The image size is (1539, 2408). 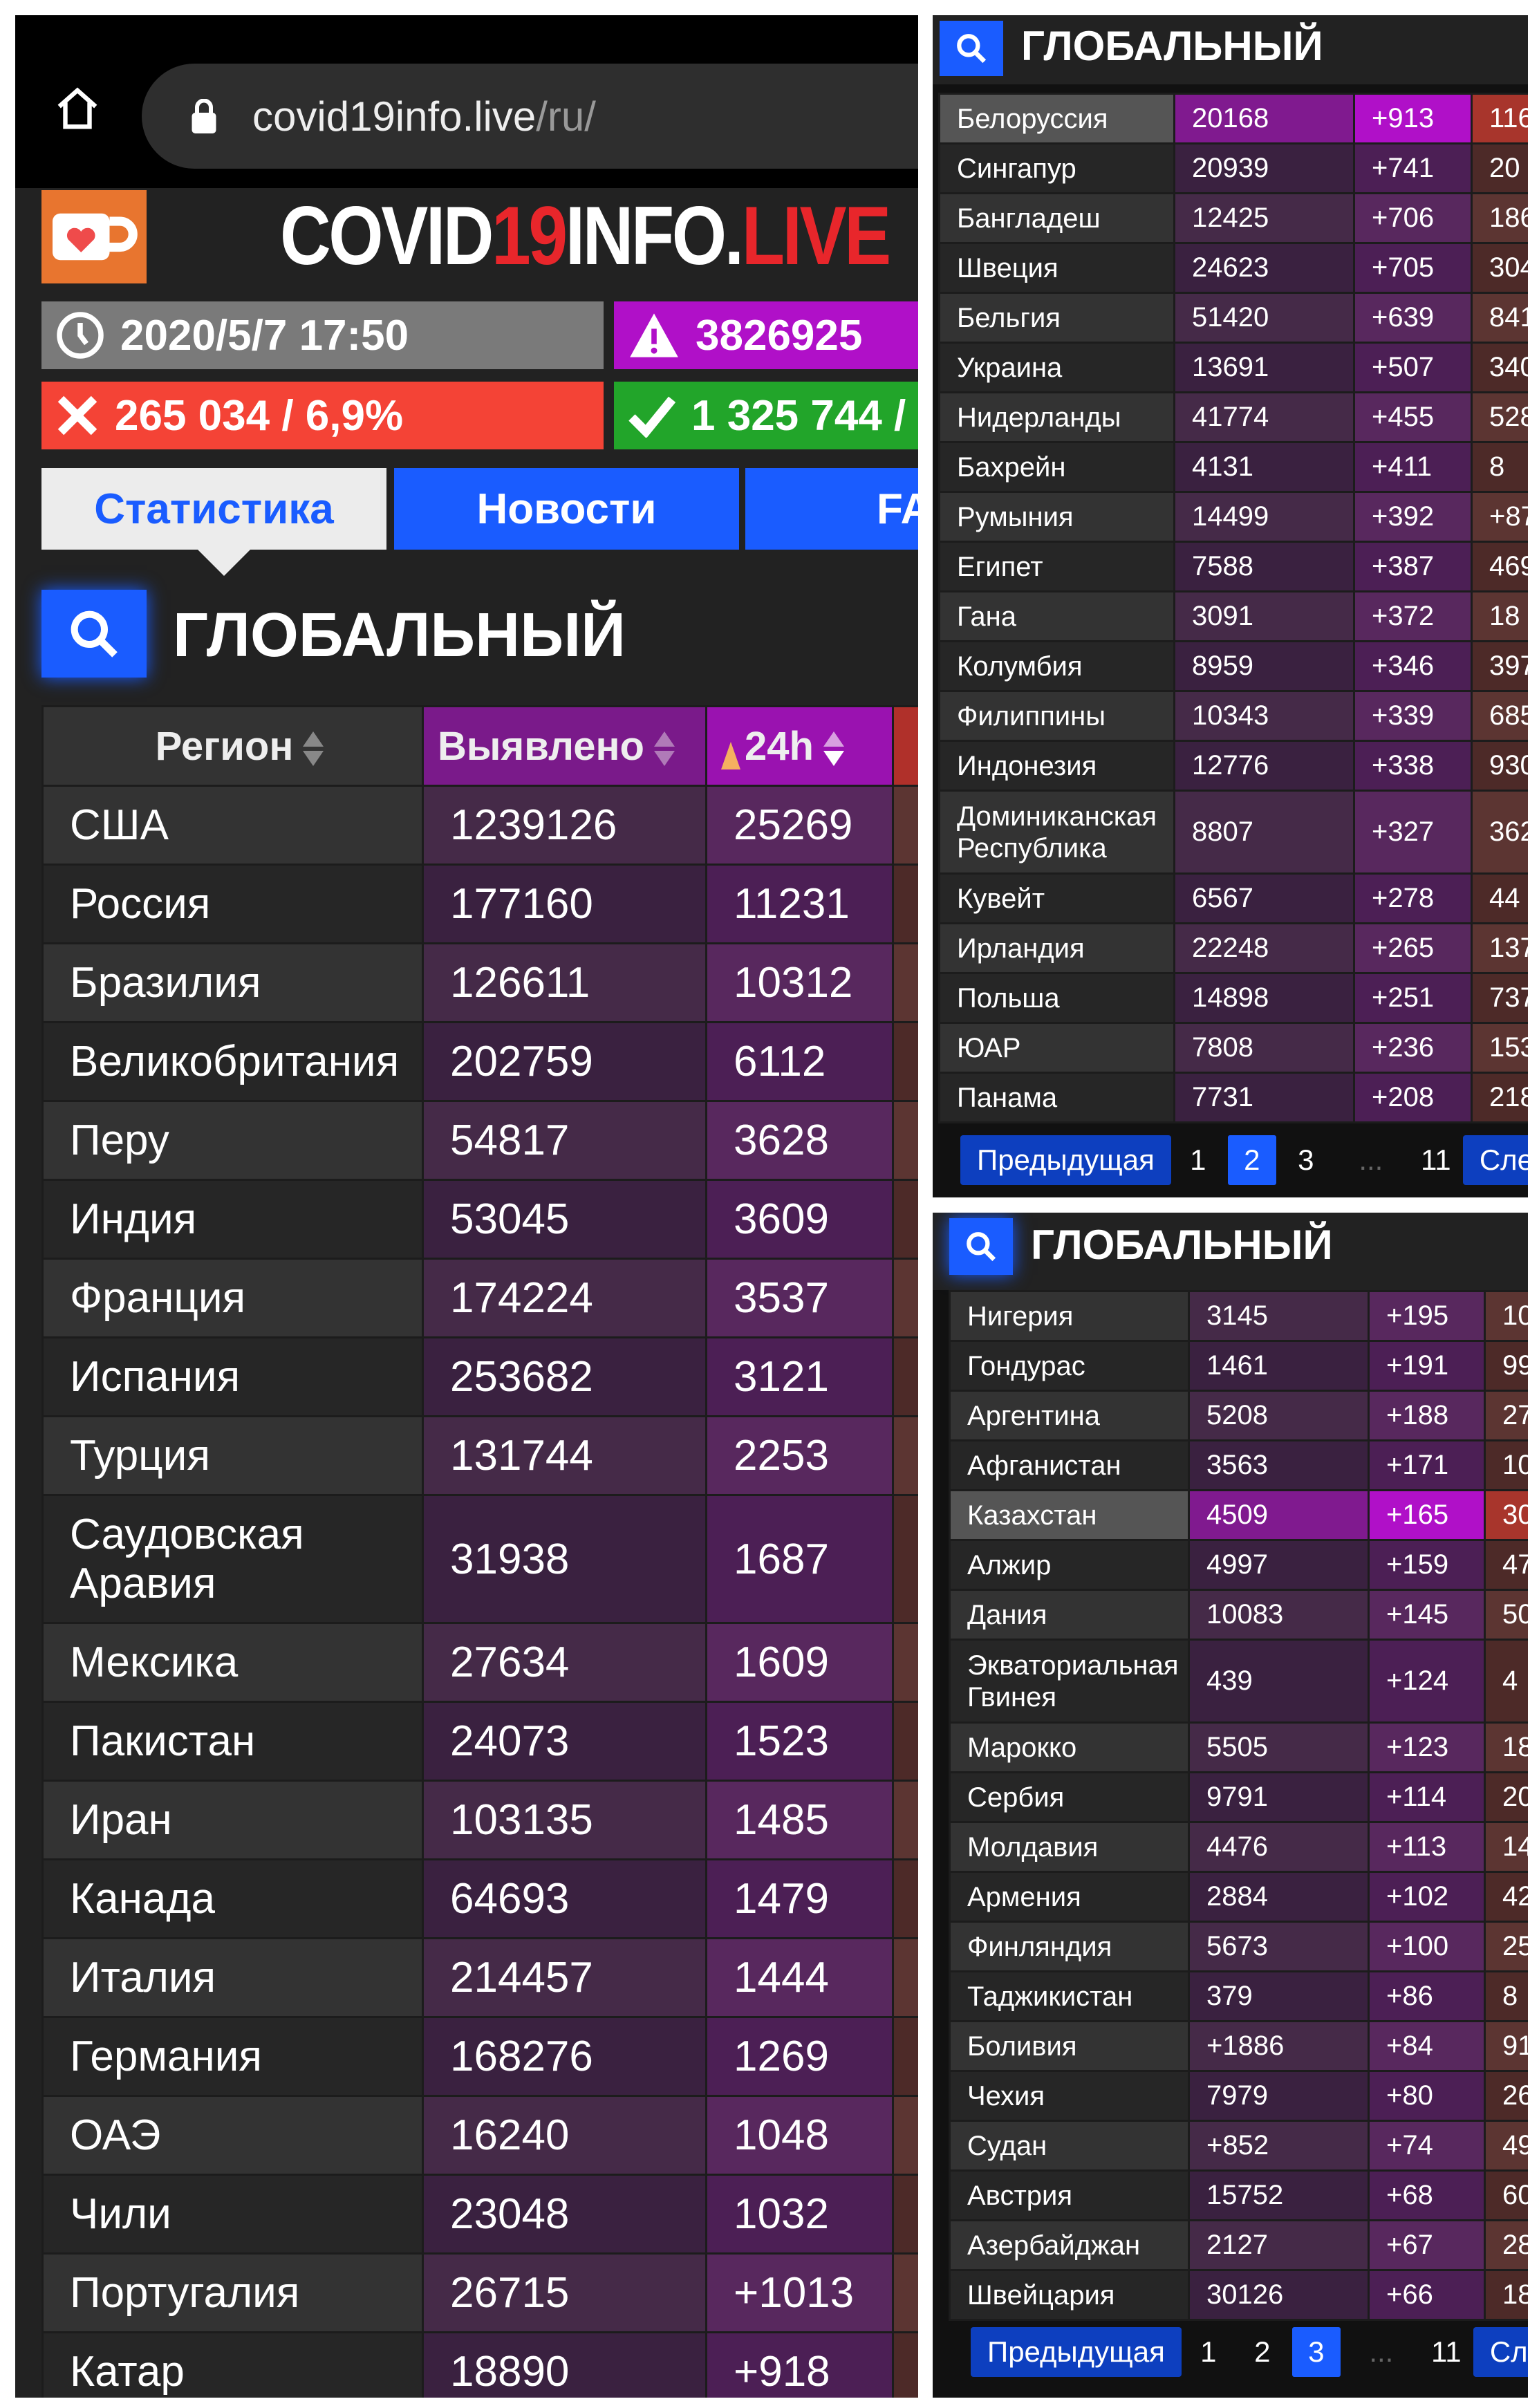 I want to click on detected-cell: 4131, so click(x=1264, y=467).